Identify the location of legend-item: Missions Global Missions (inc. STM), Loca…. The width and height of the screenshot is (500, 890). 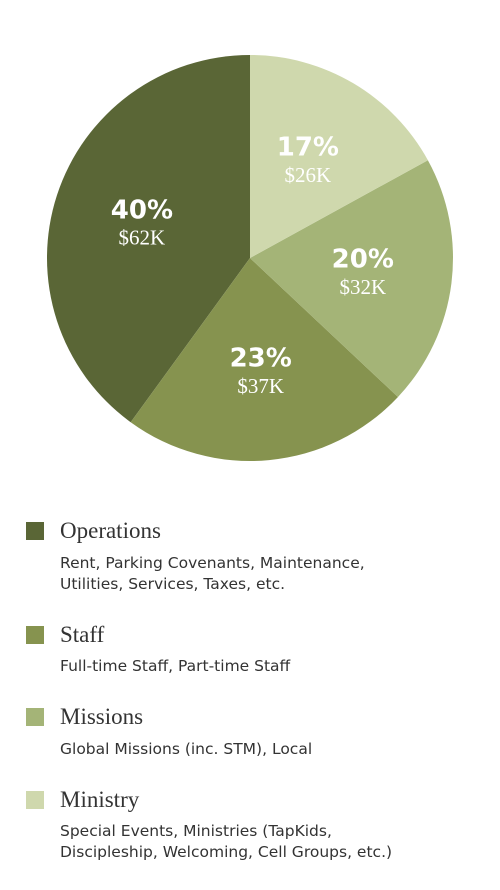
(226, 731).